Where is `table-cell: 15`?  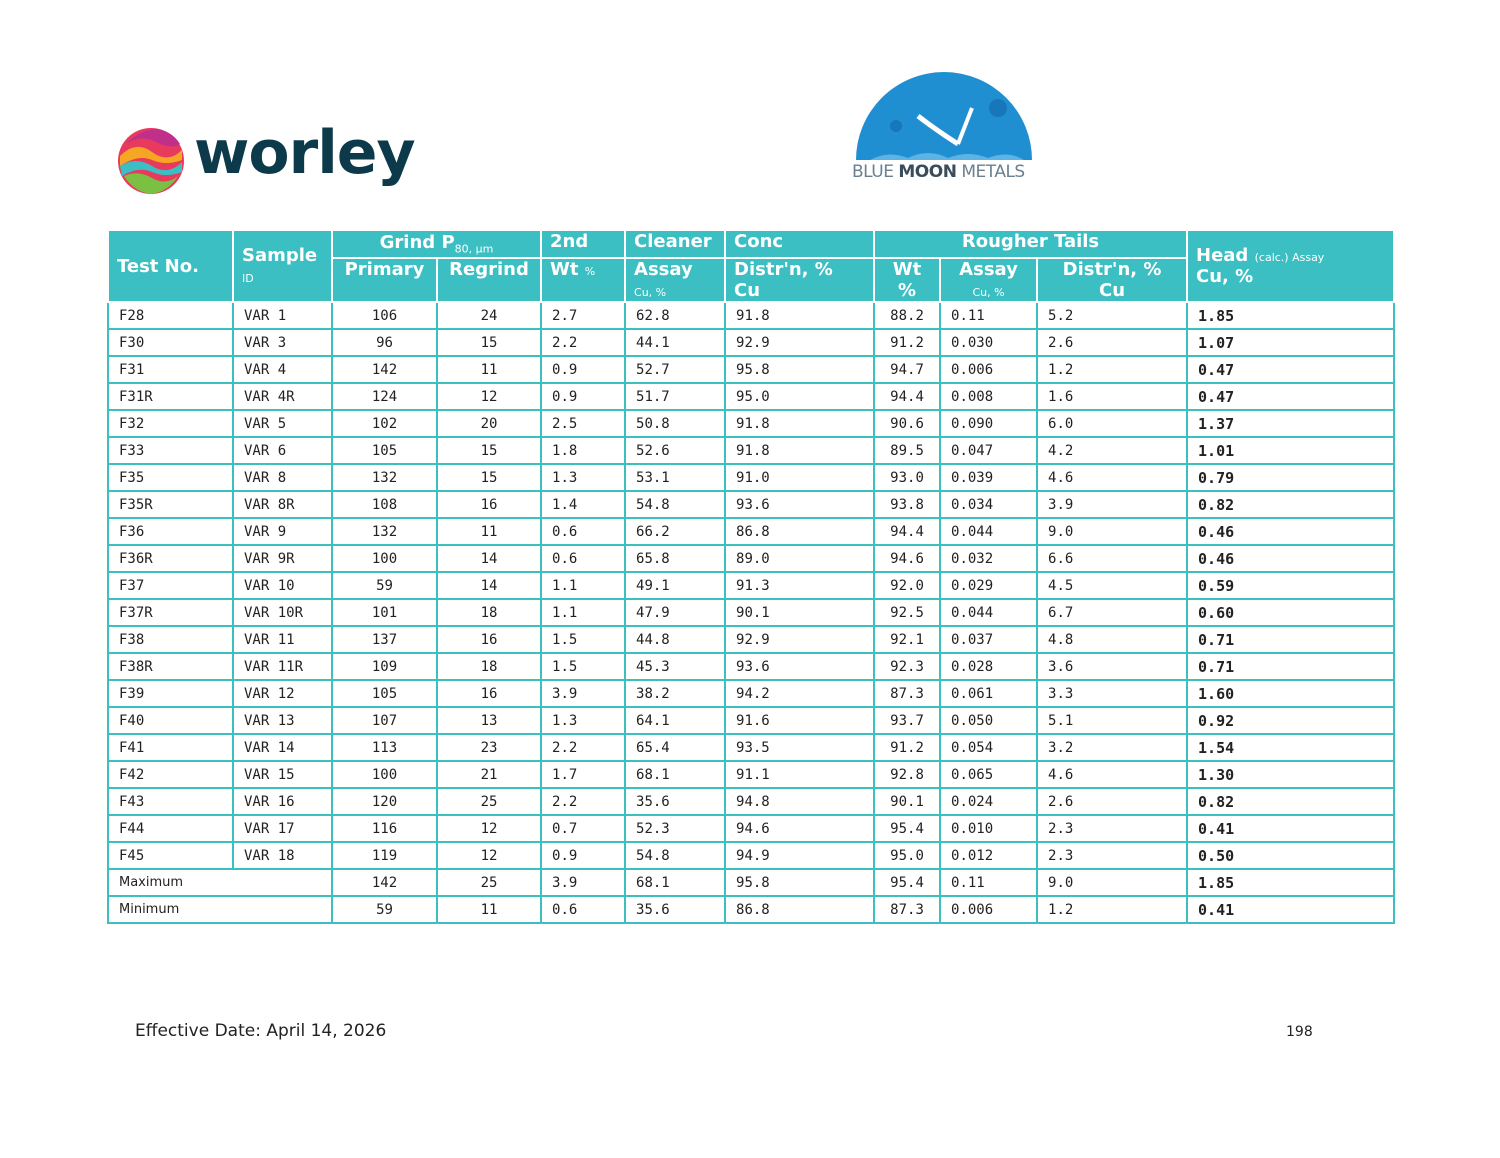 table-cell: 15 is located at coordinates (489, 477).